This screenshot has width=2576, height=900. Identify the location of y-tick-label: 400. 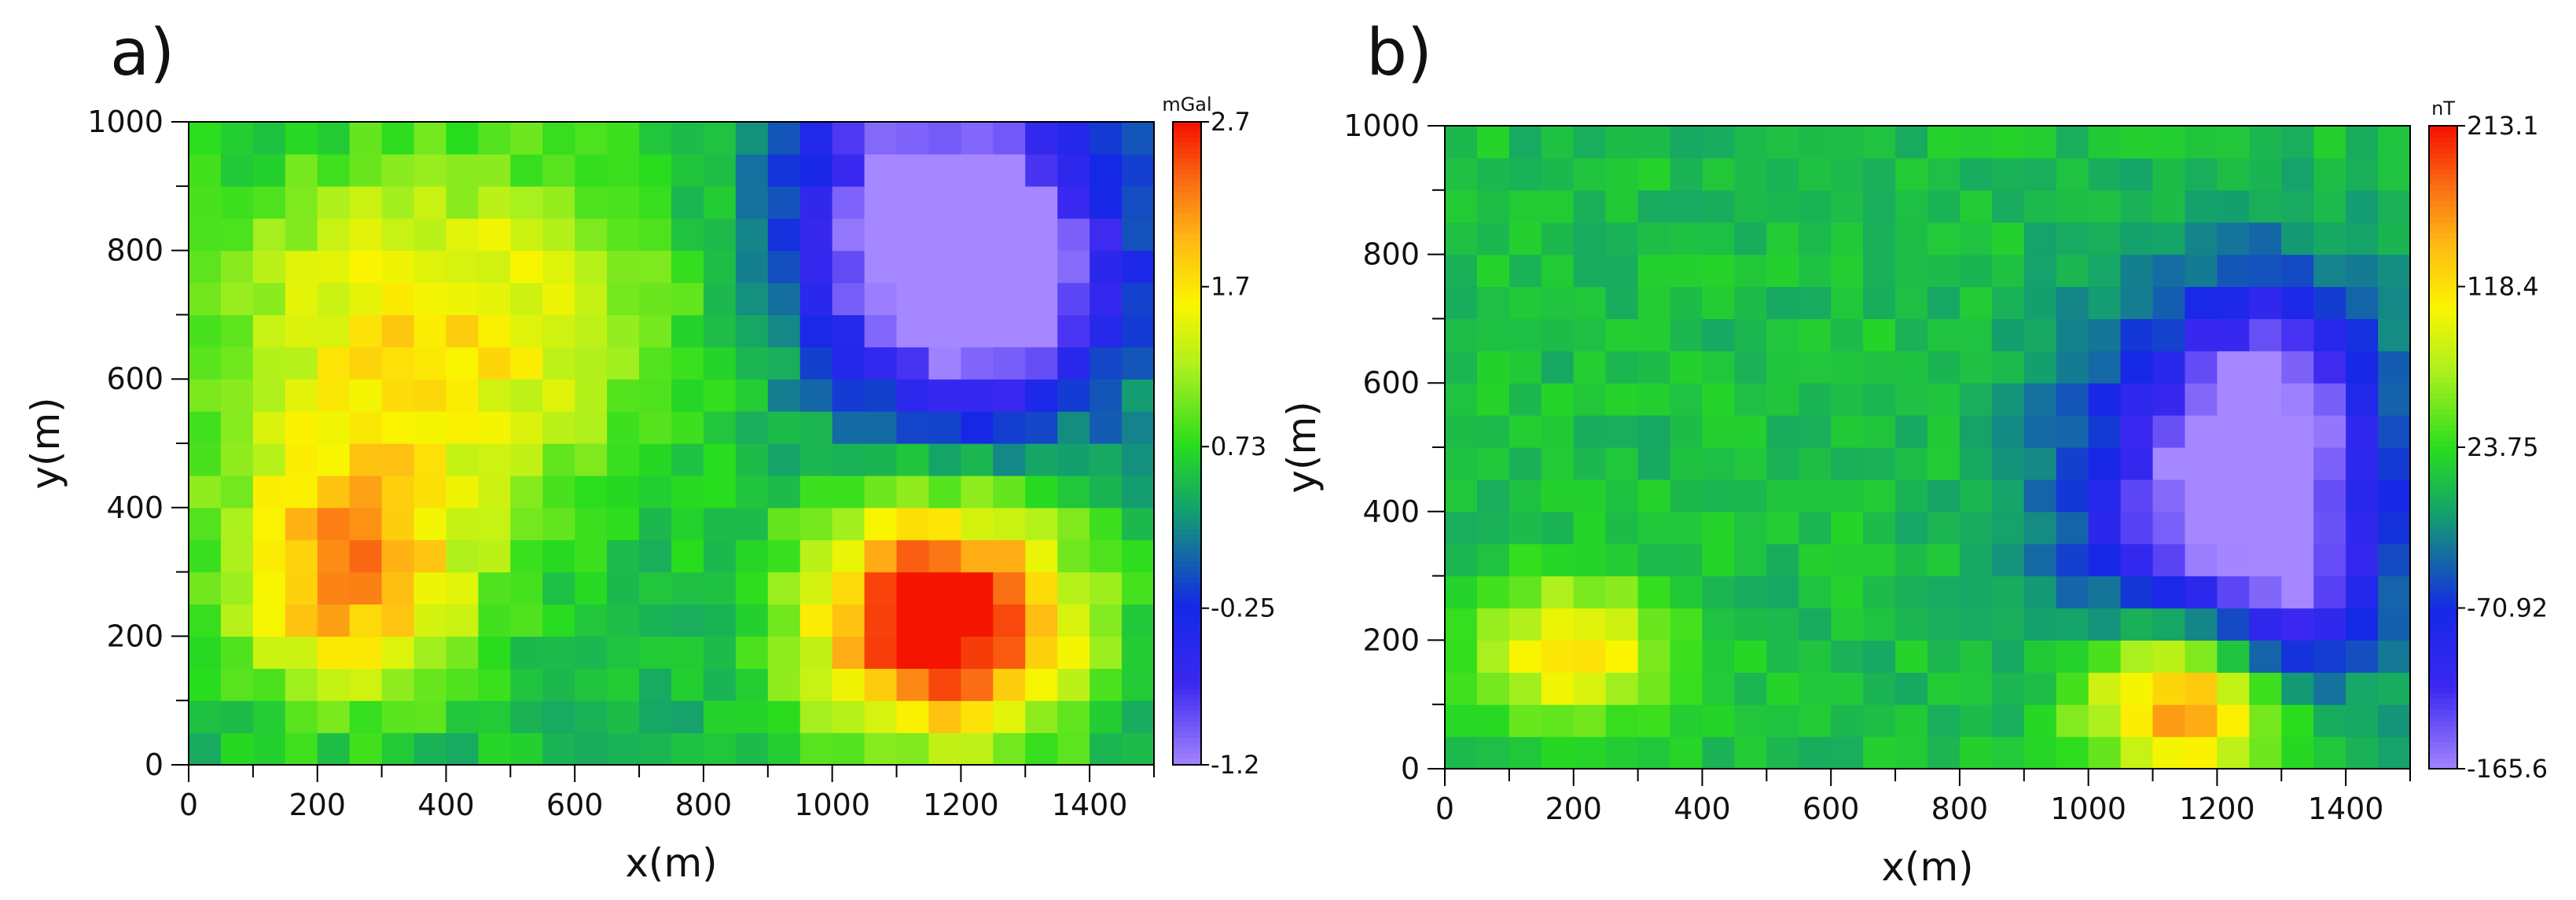
(1391, 511).